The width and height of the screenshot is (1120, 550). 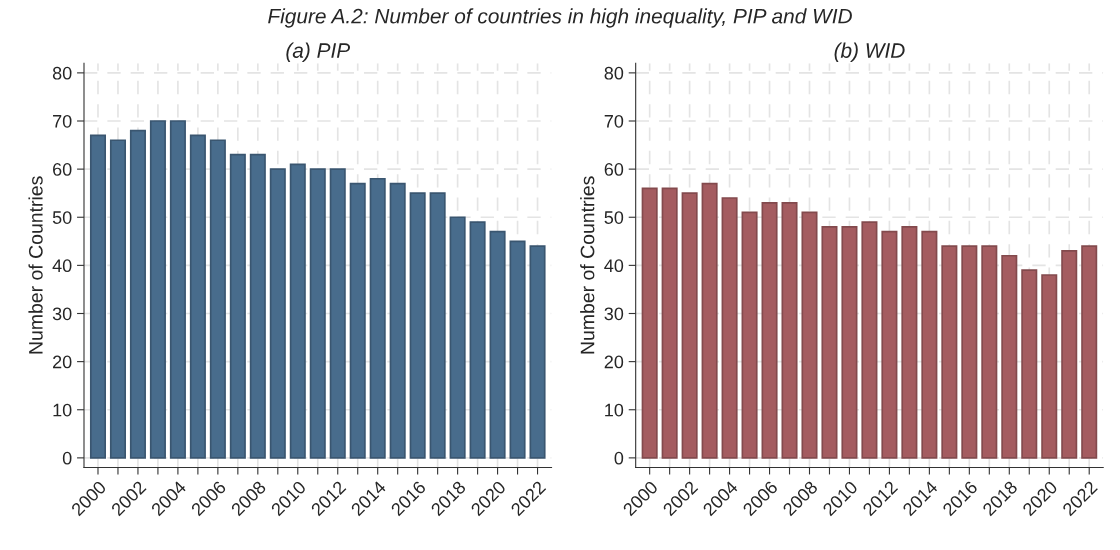 What do you see at coordinates (560, 18) in the screenshot?
I see `text: Figure A.2: Number of countries in high inequality, PIP and WID` at bounding box center [560, 18].